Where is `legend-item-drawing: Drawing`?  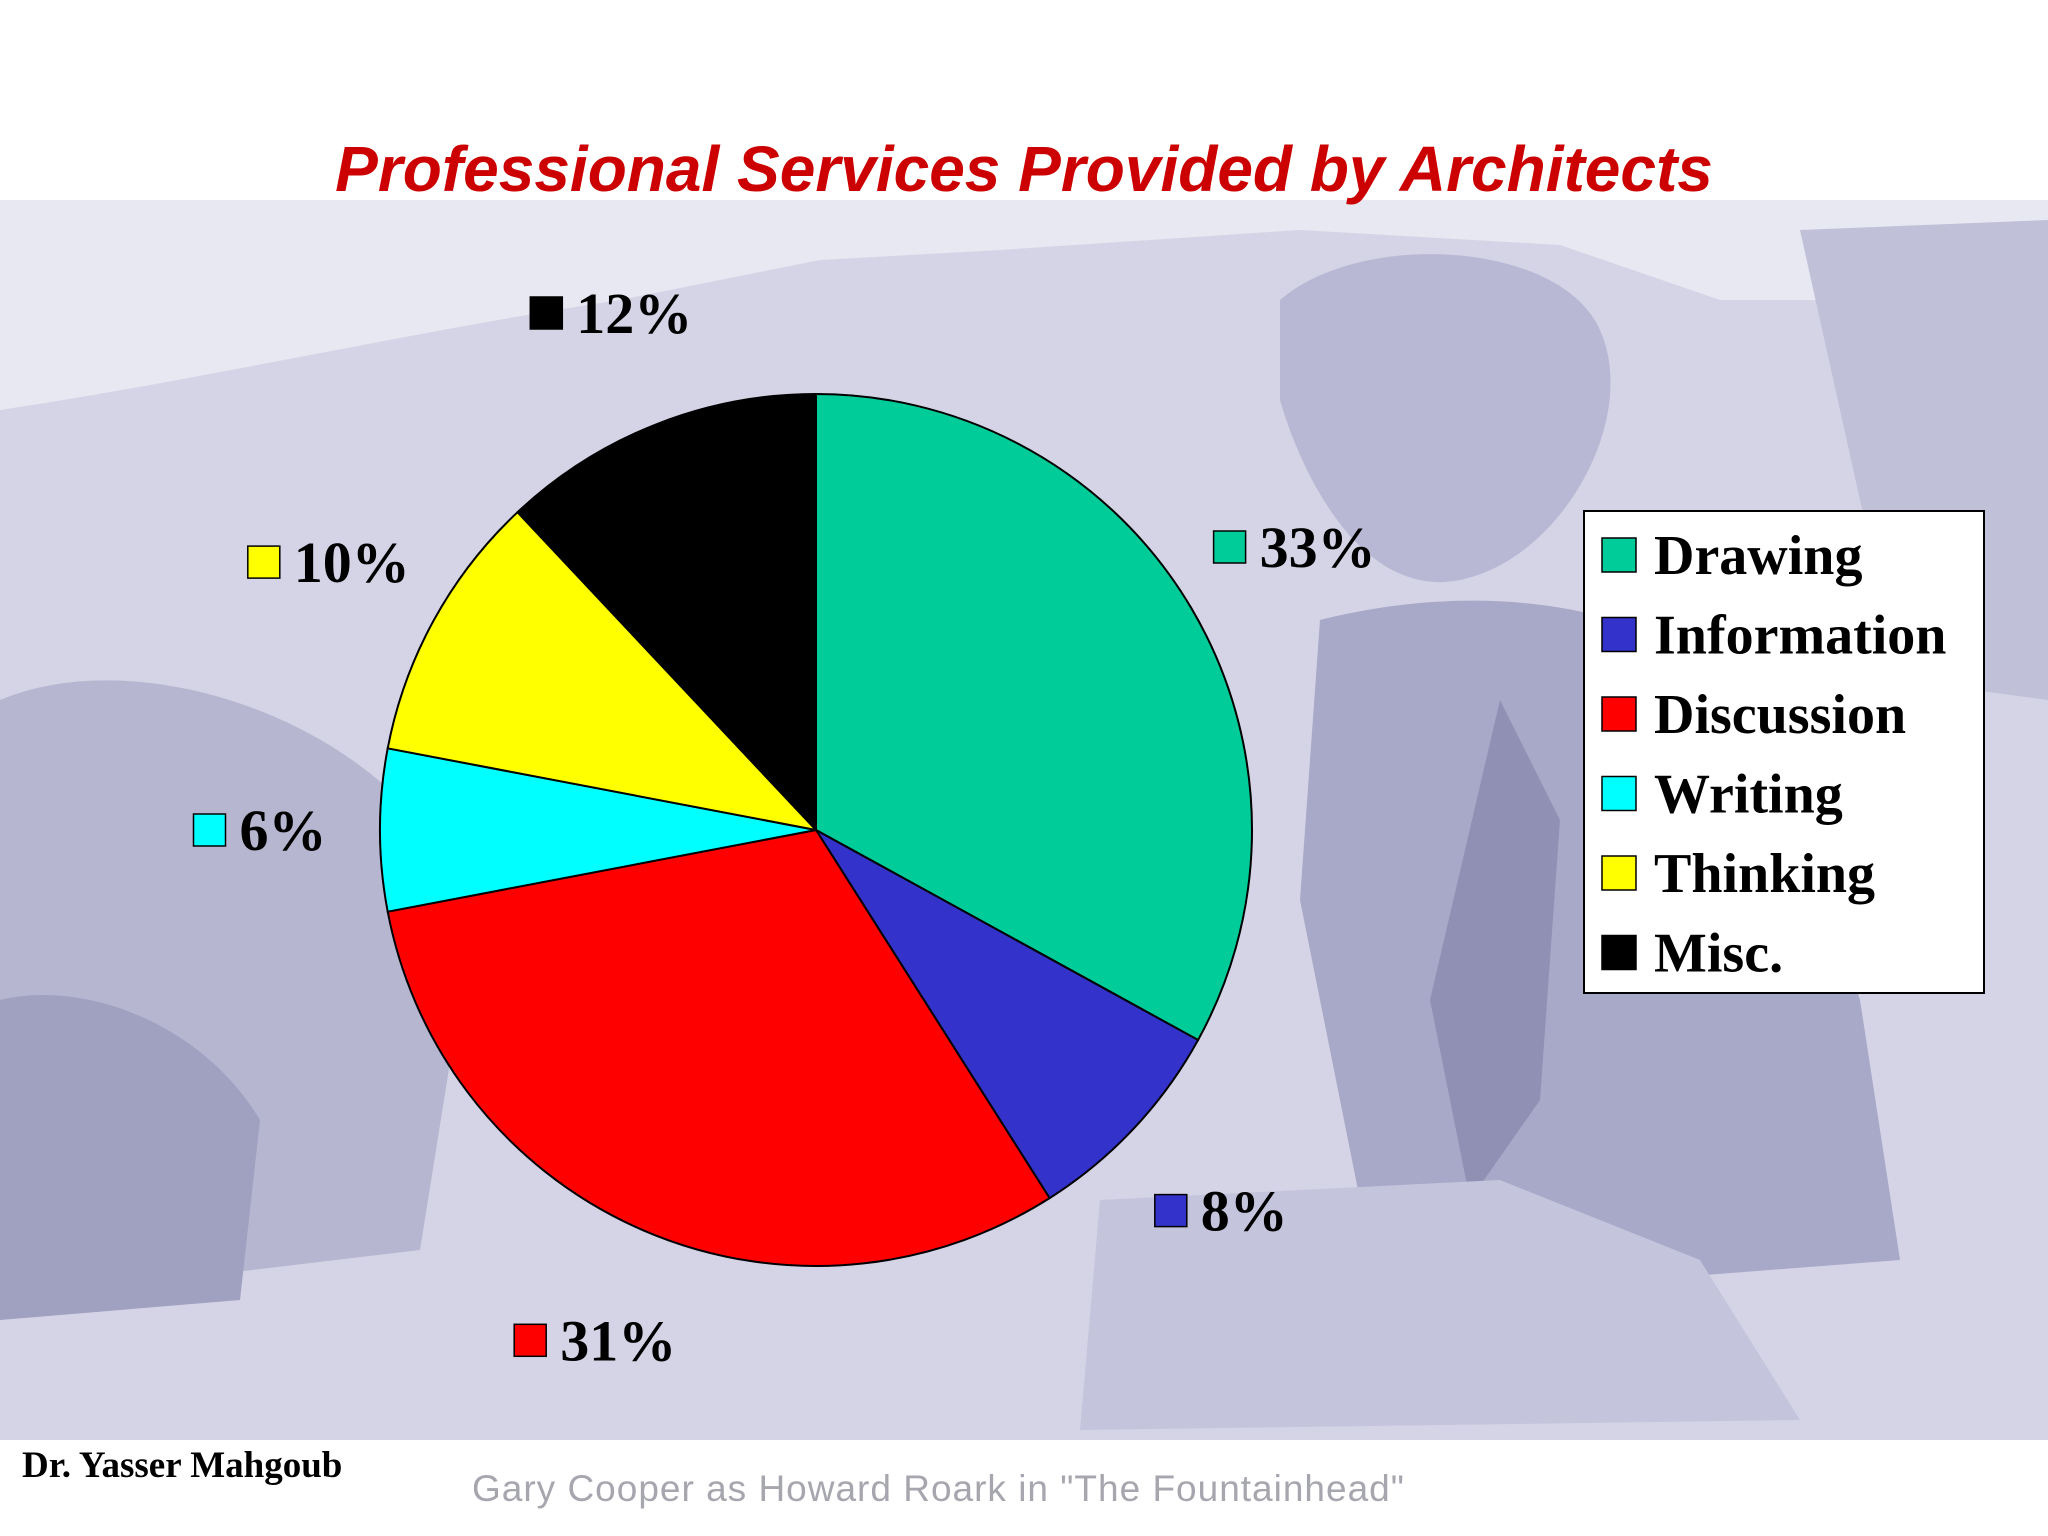
legend-item-drawing: Drawing is located at coordinates (1731, 556).